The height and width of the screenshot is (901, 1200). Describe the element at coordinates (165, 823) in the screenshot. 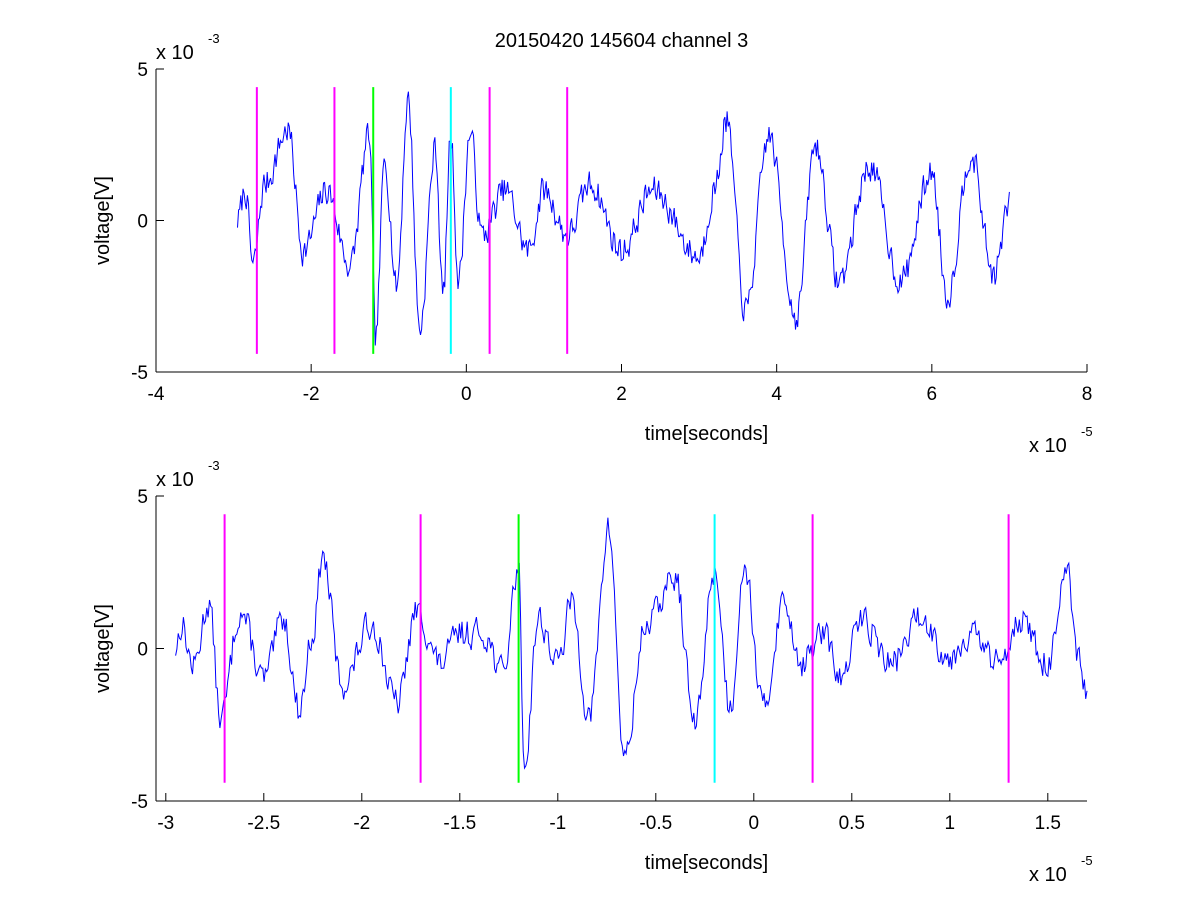

I see `x-tick-label: -3` at that location.